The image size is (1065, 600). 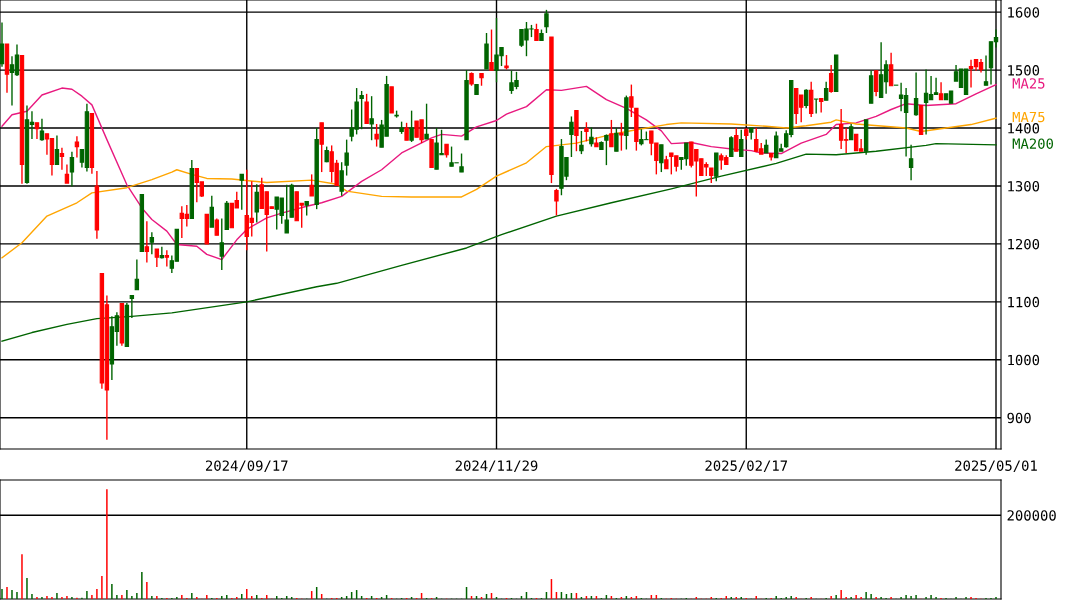 I want to click on y-tick-label: 1400, so click(x=1024, y=128).